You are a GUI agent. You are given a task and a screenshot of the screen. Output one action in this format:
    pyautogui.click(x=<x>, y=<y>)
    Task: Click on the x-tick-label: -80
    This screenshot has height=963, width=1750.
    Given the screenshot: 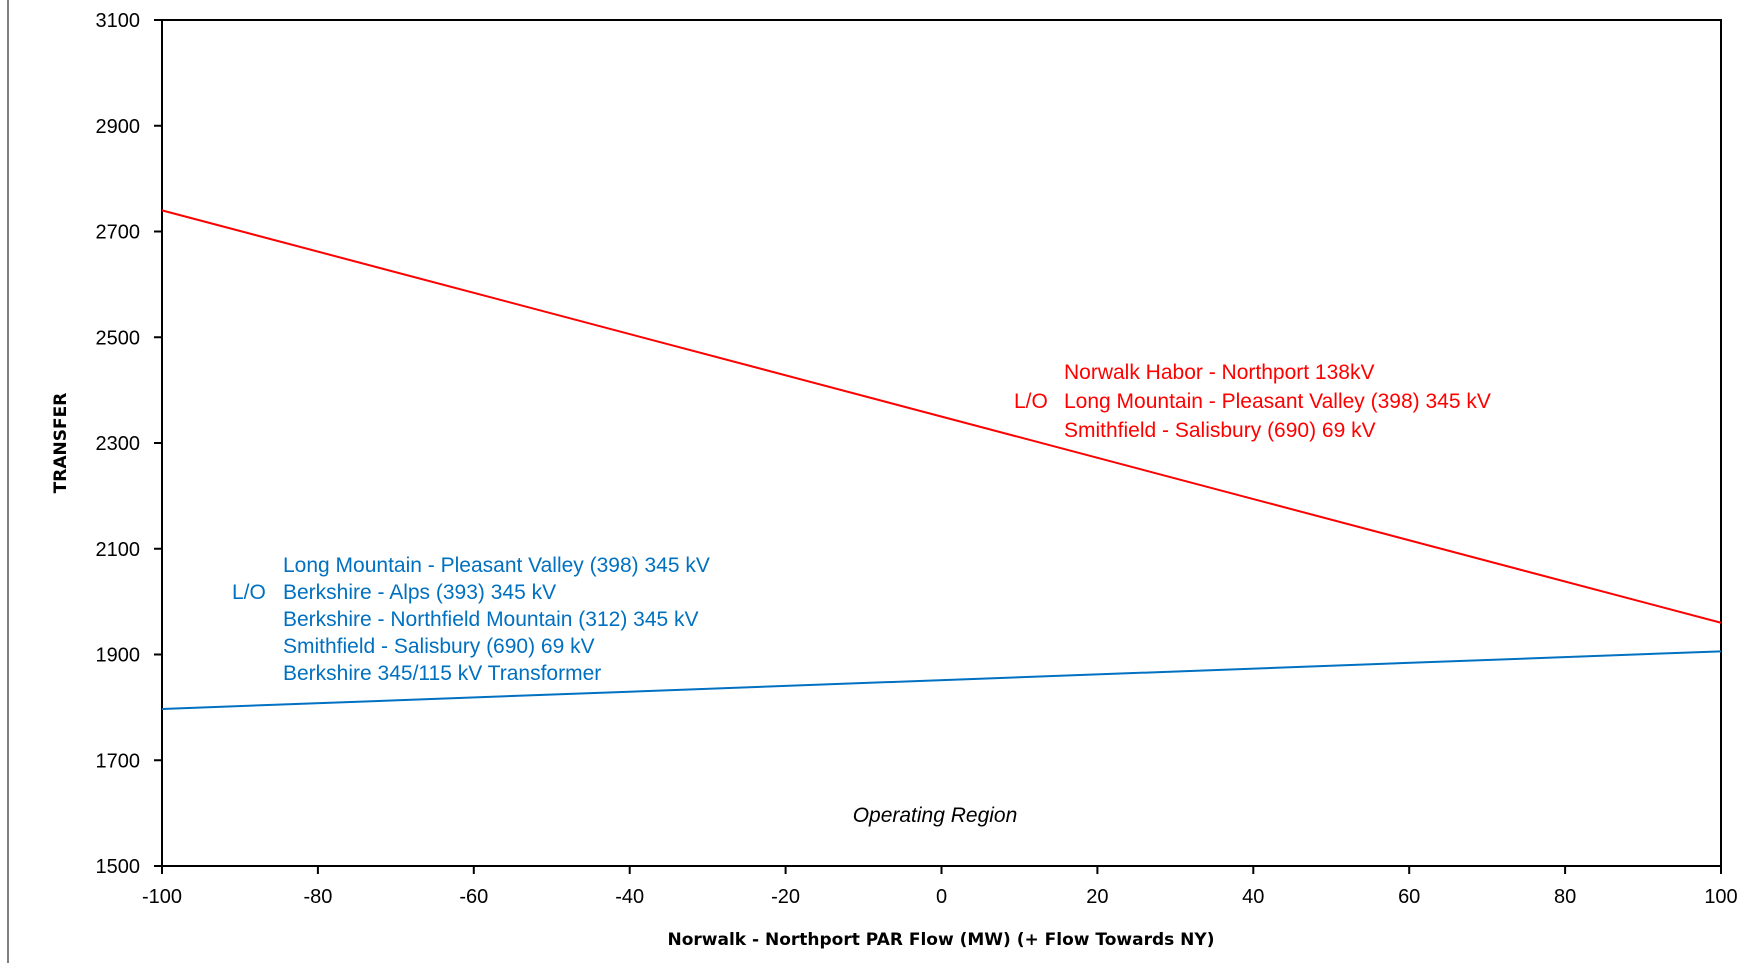 What is the action you would take?
    pyautogui.click(x=317, y=897)
    